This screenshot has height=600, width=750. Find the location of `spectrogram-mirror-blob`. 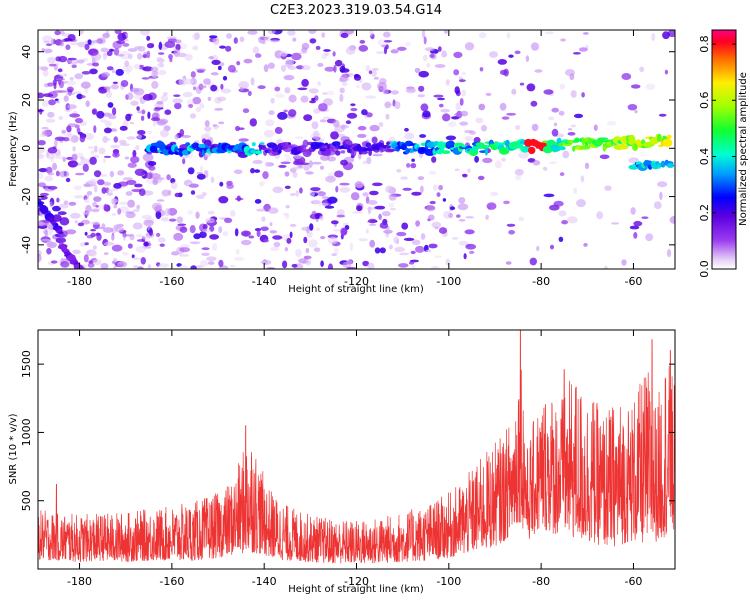

spectrogram-mirror-blob is located at coordinates (670, 165).